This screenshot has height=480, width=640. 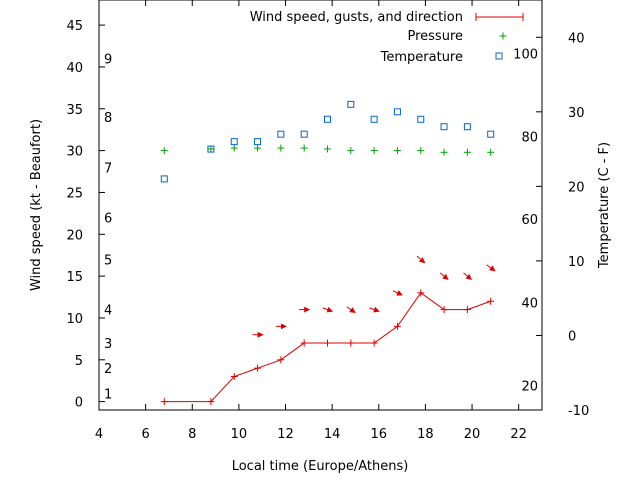 What do you see at coordinates (572, 336) in the screenshot?
I see `y2-tick-label: 0` at bounding box center [572, 336].